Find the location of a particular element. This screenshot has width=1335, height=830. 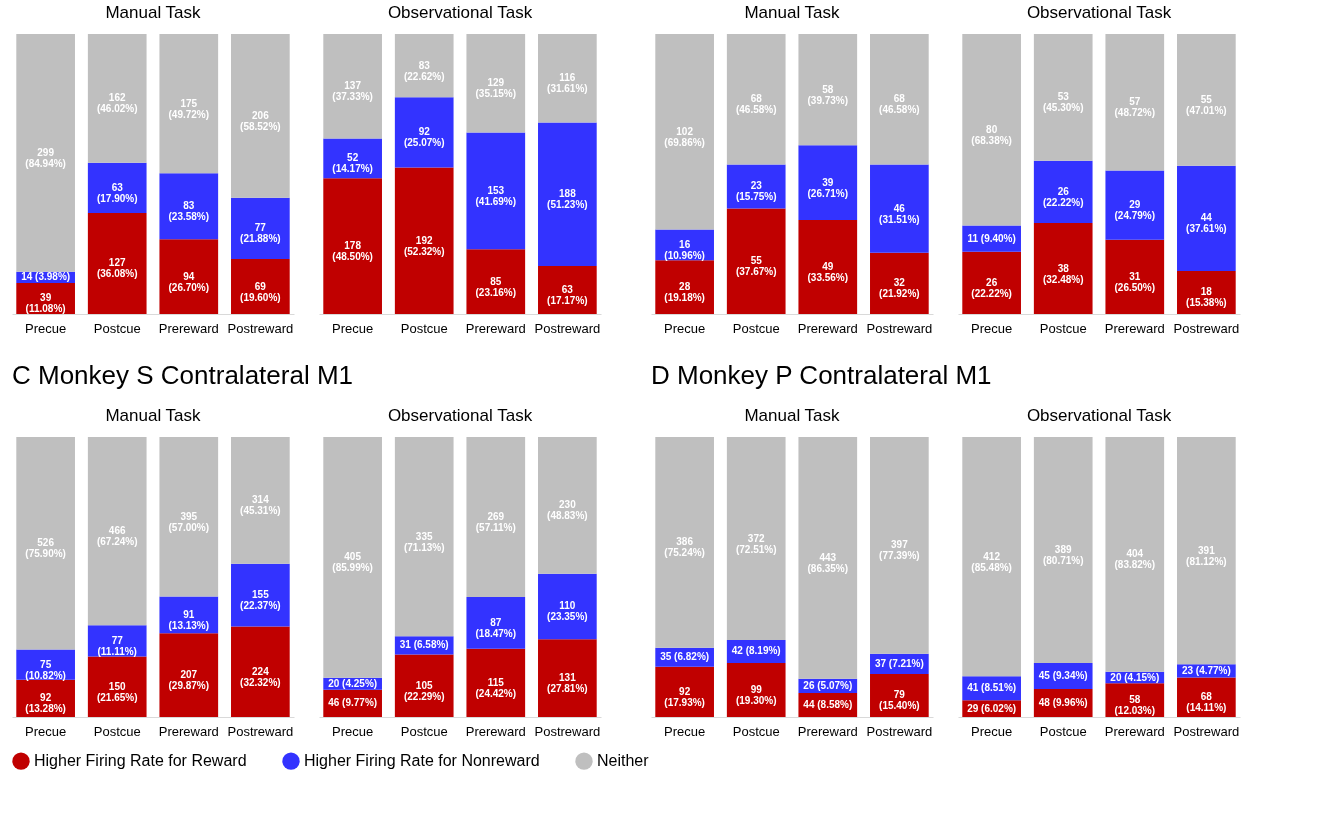

data-label: 162 (46.02%) is located at coordinates (117, 103).